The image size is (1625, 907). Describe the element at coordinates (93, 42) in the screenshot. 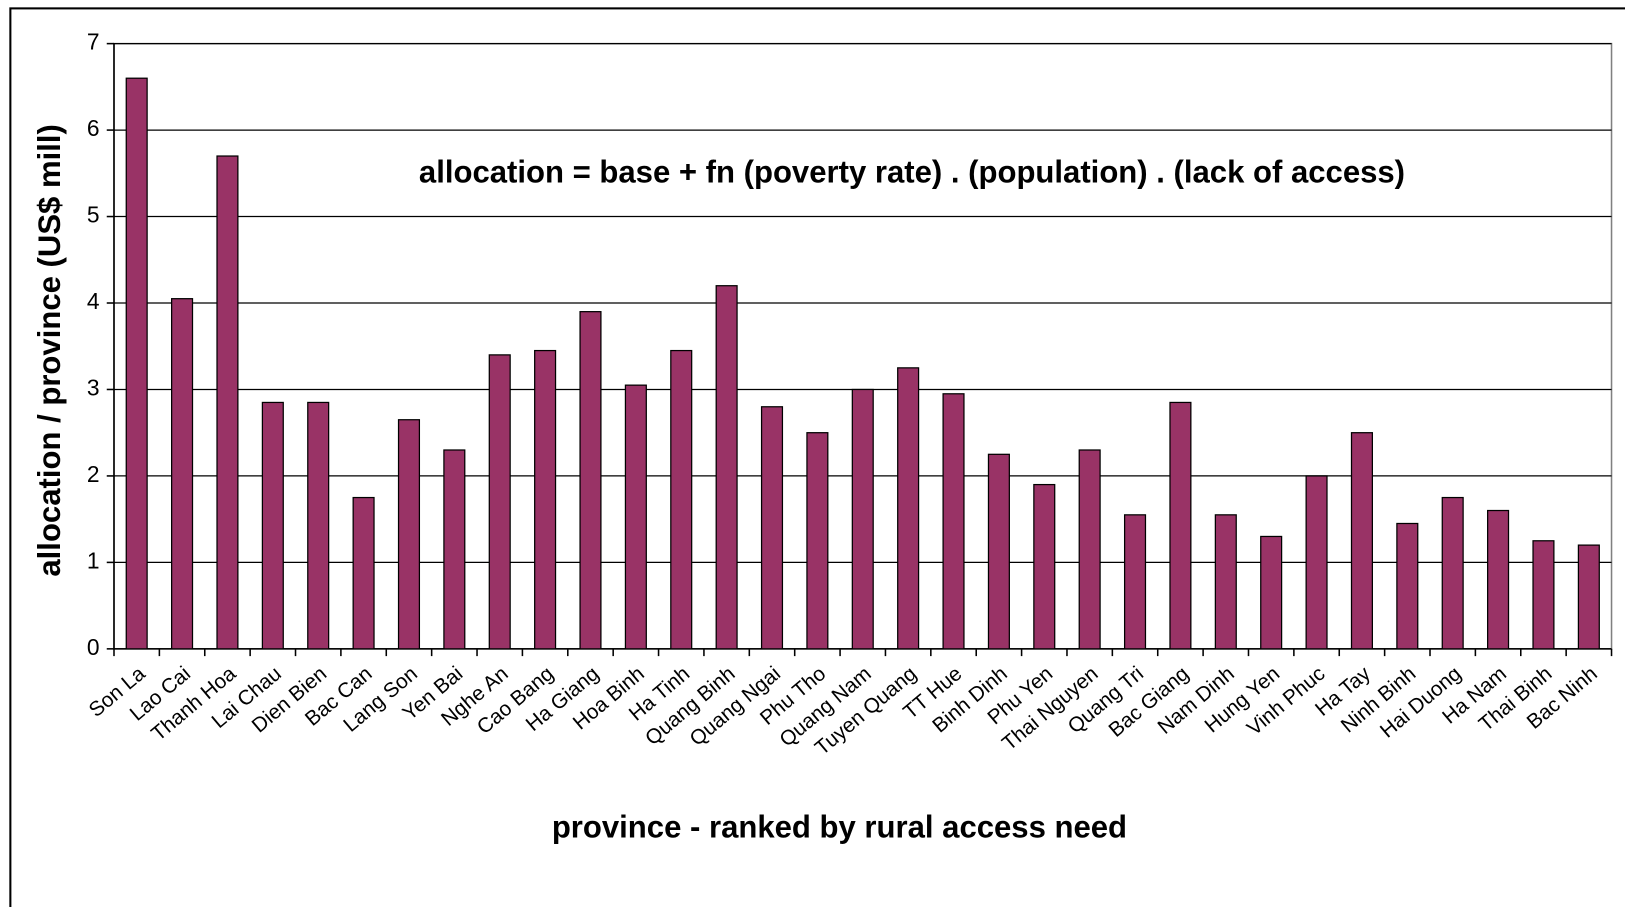

I see `y-tick-label: 7` at that location.